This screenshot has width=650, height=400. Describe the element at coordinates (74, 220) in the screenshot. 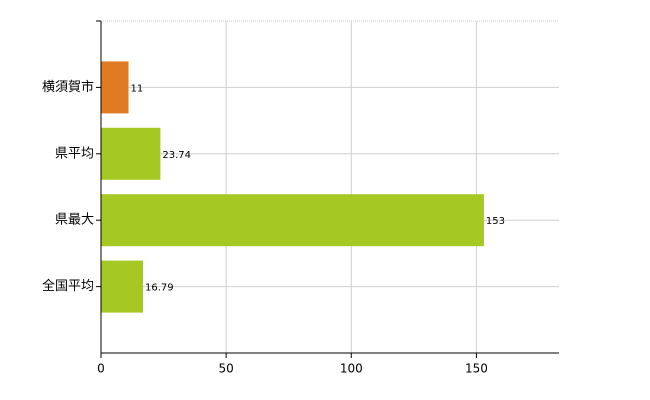

I see `y-tick-label: 県最大` at that location.